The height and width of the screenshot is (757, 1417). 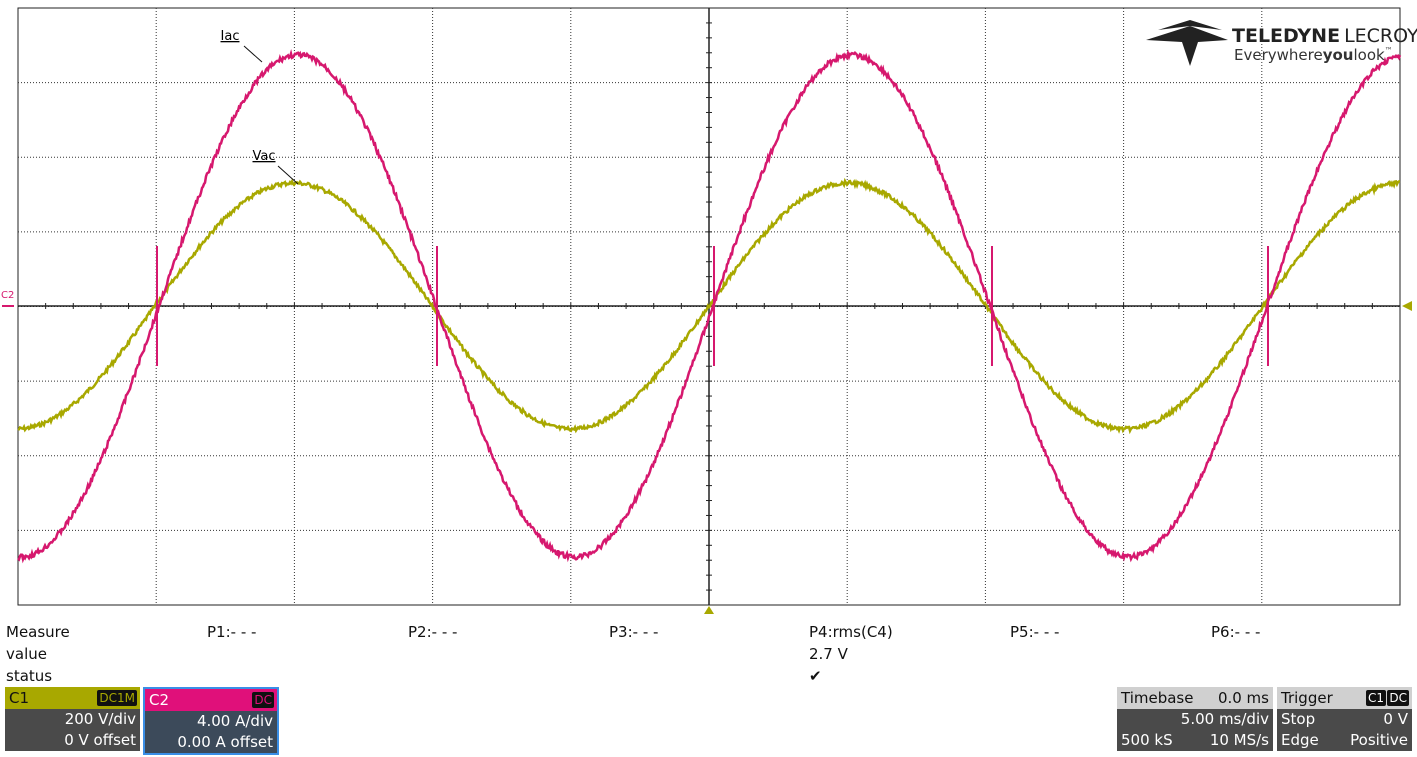 I want to click on trigger-header: Trigger C1 DC, so click(x=1344, y=698).